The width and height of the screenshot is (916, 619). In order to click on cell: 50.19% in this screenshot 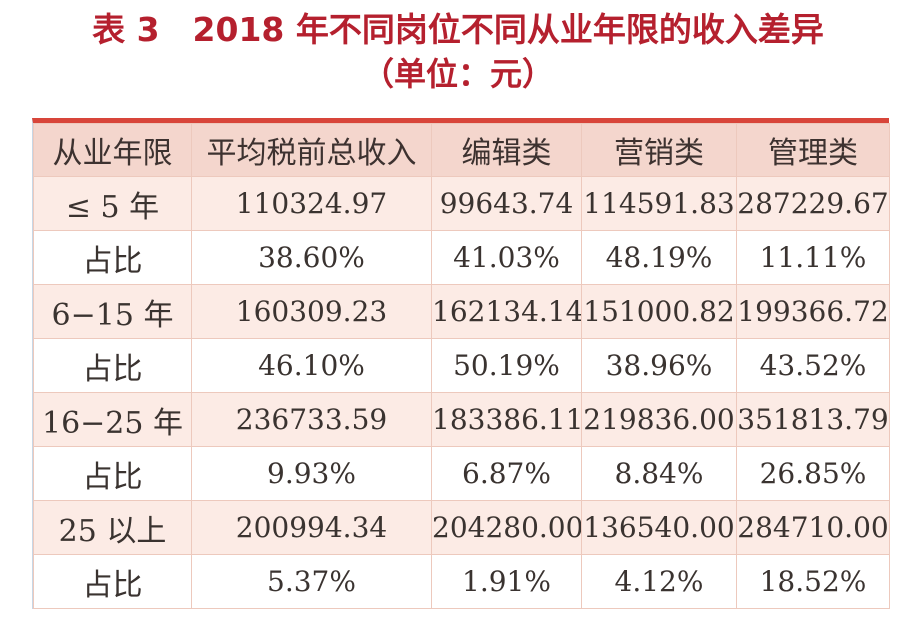, I will do `click(506, 365)`.